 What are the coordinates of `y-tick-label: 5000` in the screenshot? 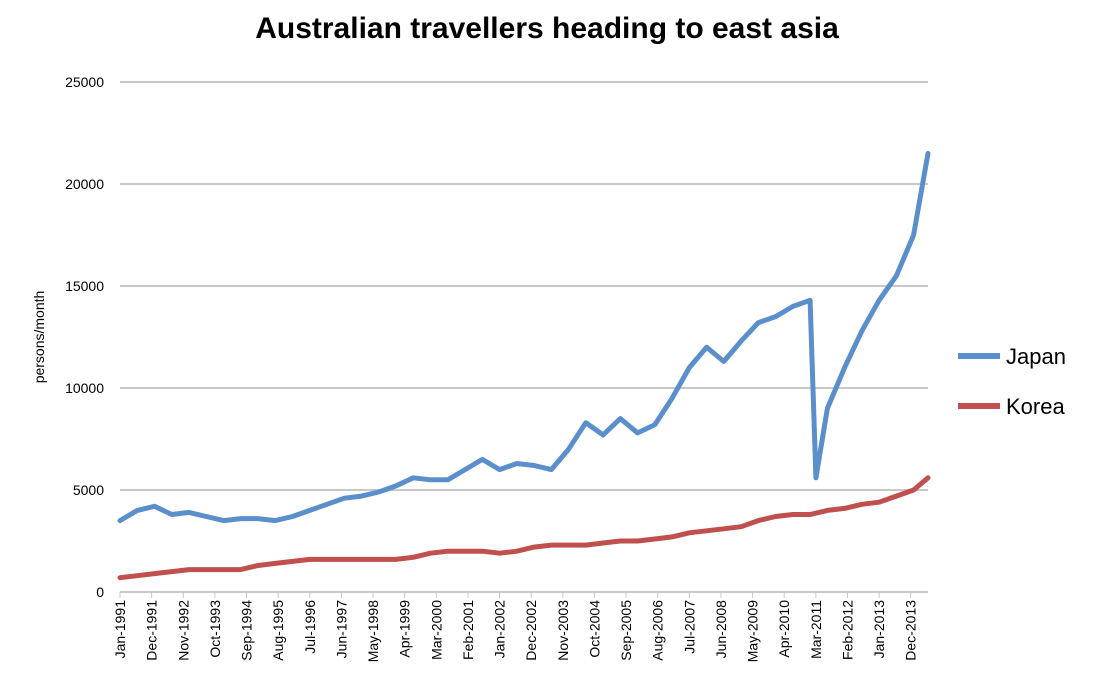 It's located at (88, 490).